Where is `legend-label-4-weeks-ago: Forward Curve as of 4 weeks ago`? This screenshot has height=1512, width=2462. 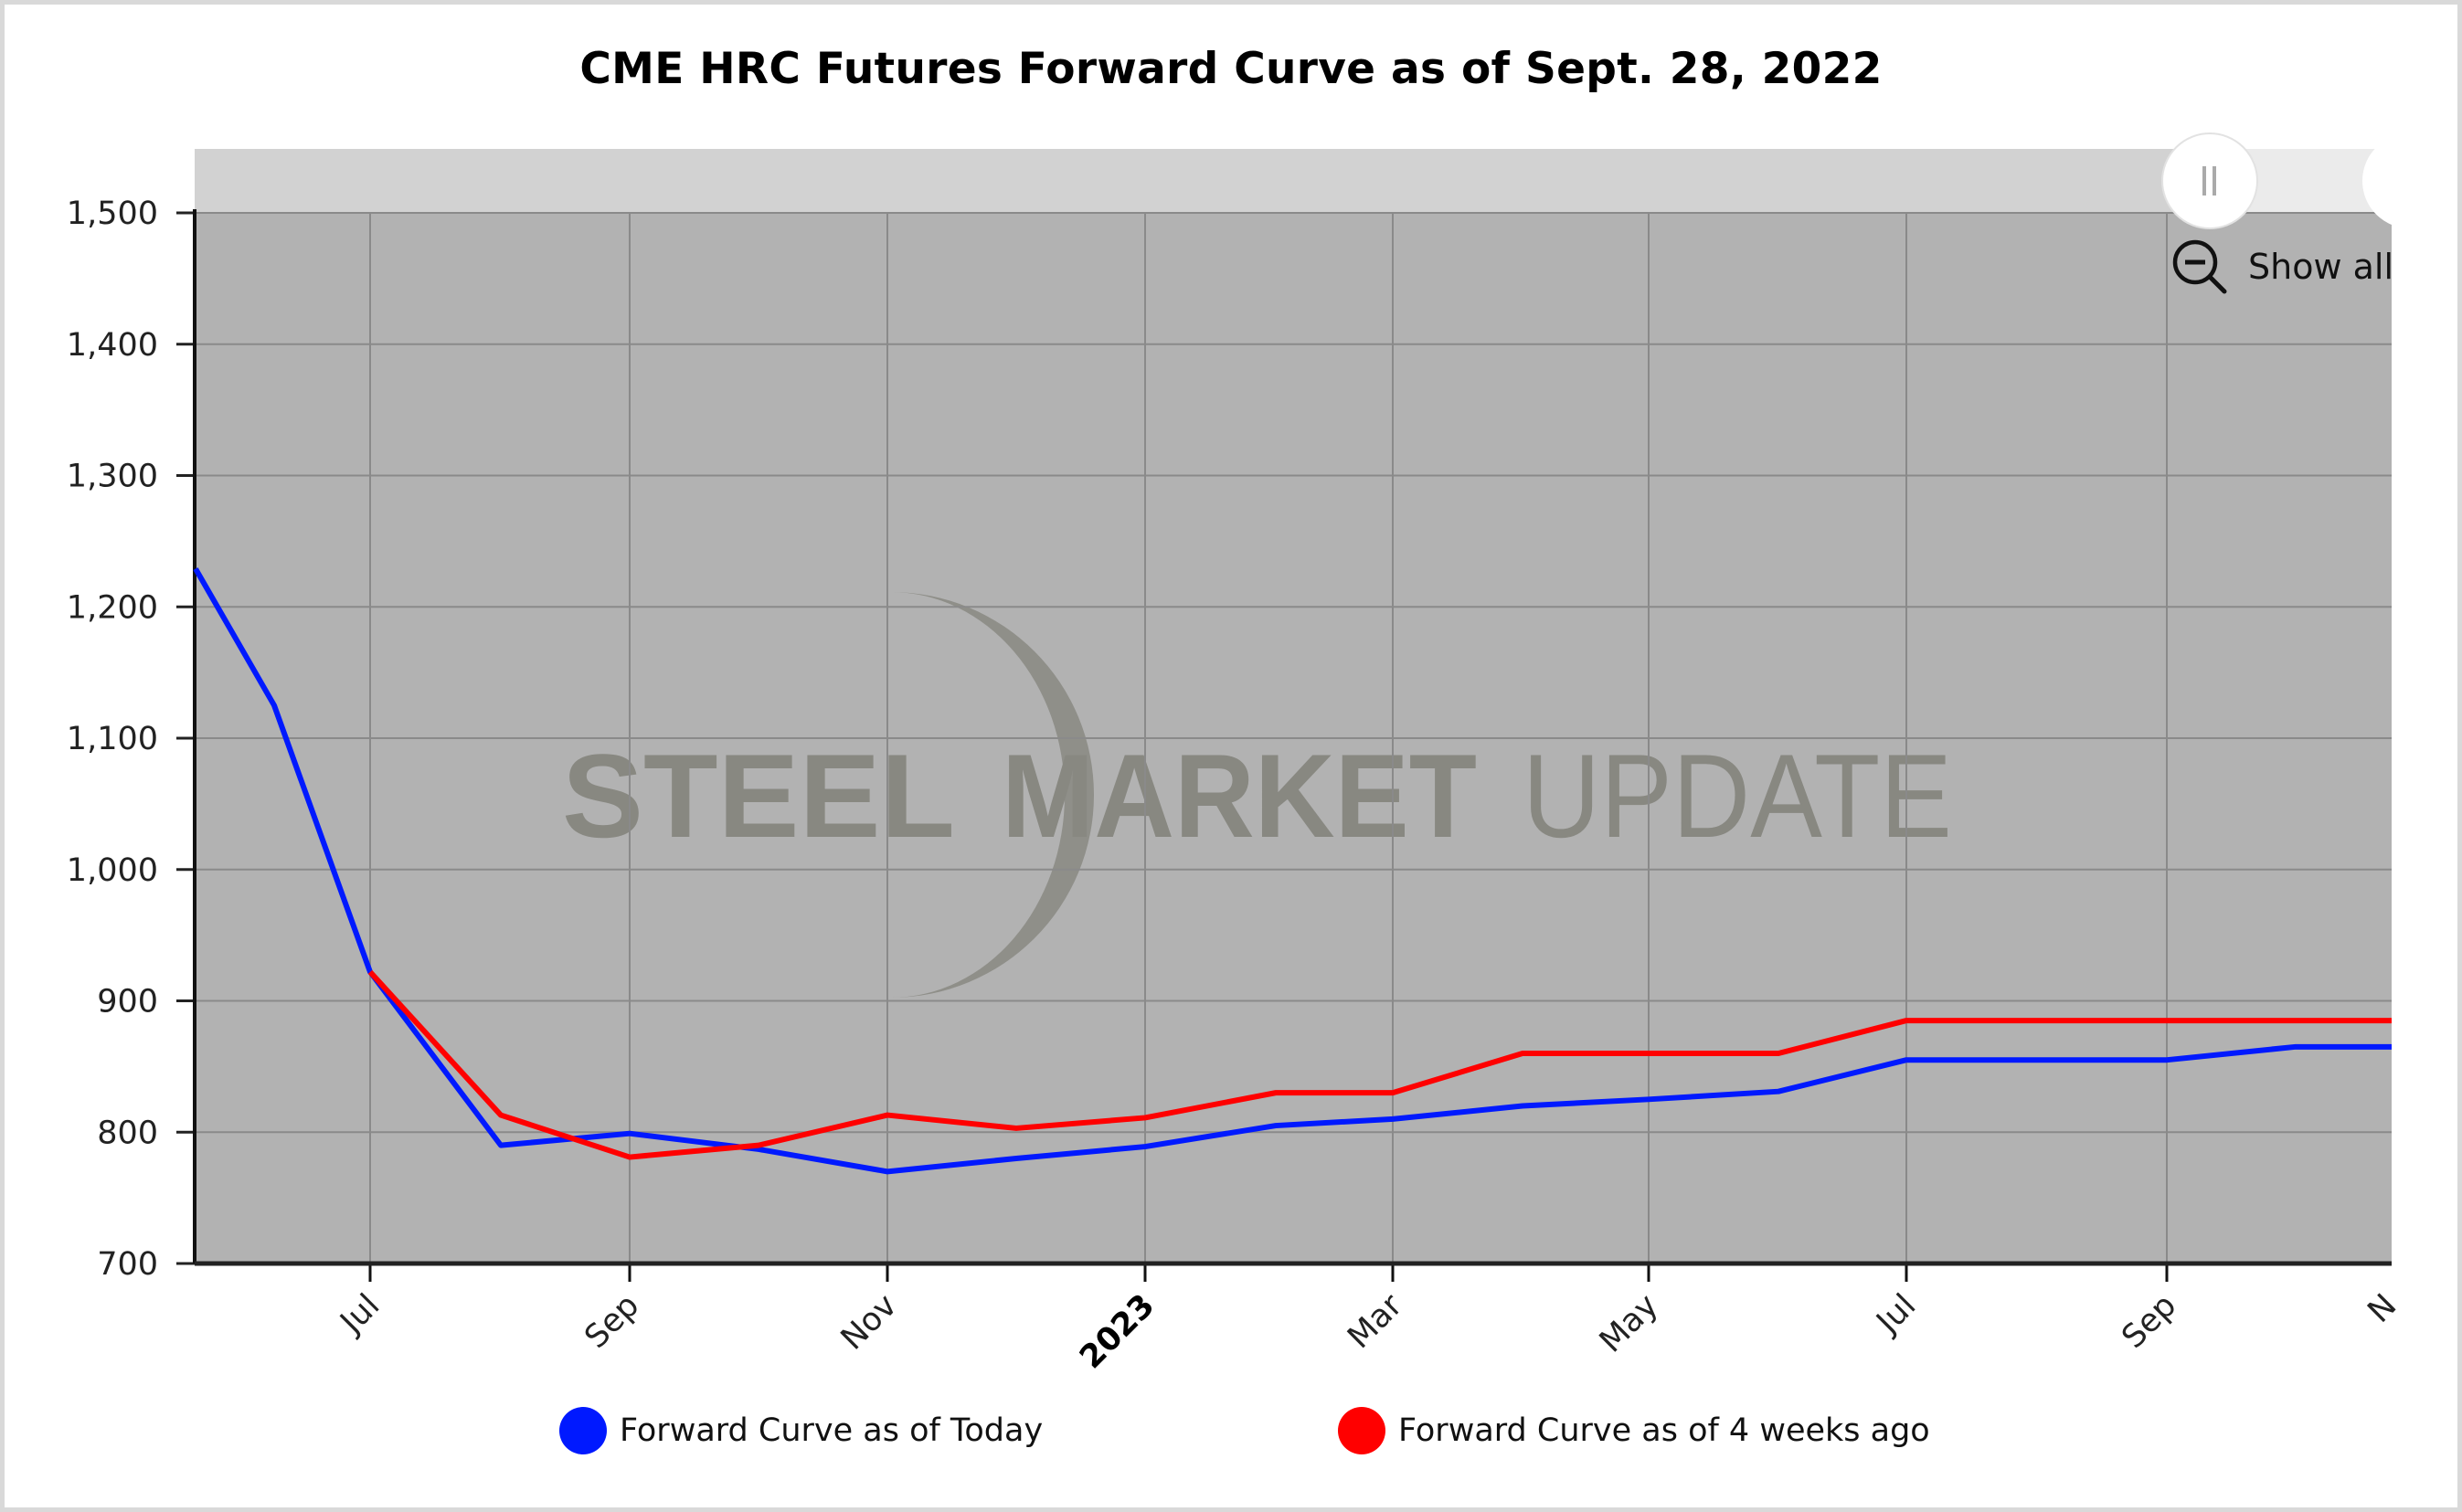 legend-label-4-weeks-ago: Forward Curve as of 4 weeks ago is located at coordinates (1664, 1430).